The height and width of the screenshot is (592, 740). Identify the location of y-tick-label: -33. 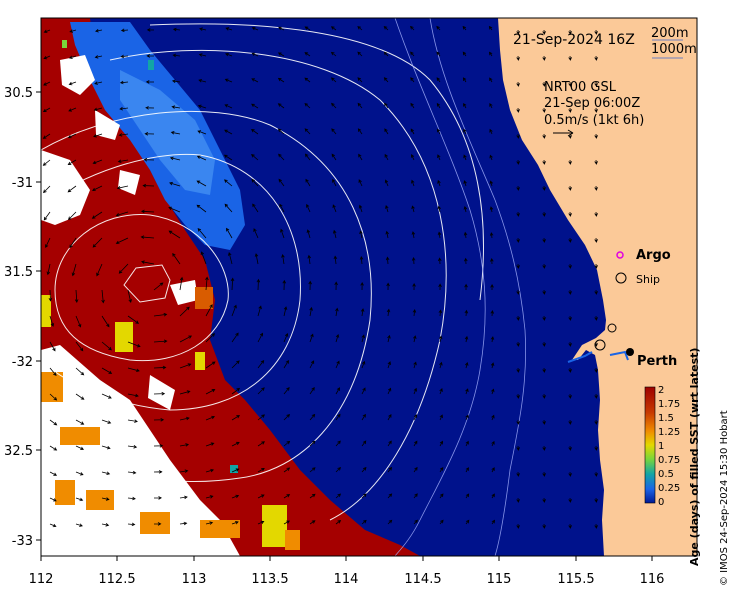
(22, 541).